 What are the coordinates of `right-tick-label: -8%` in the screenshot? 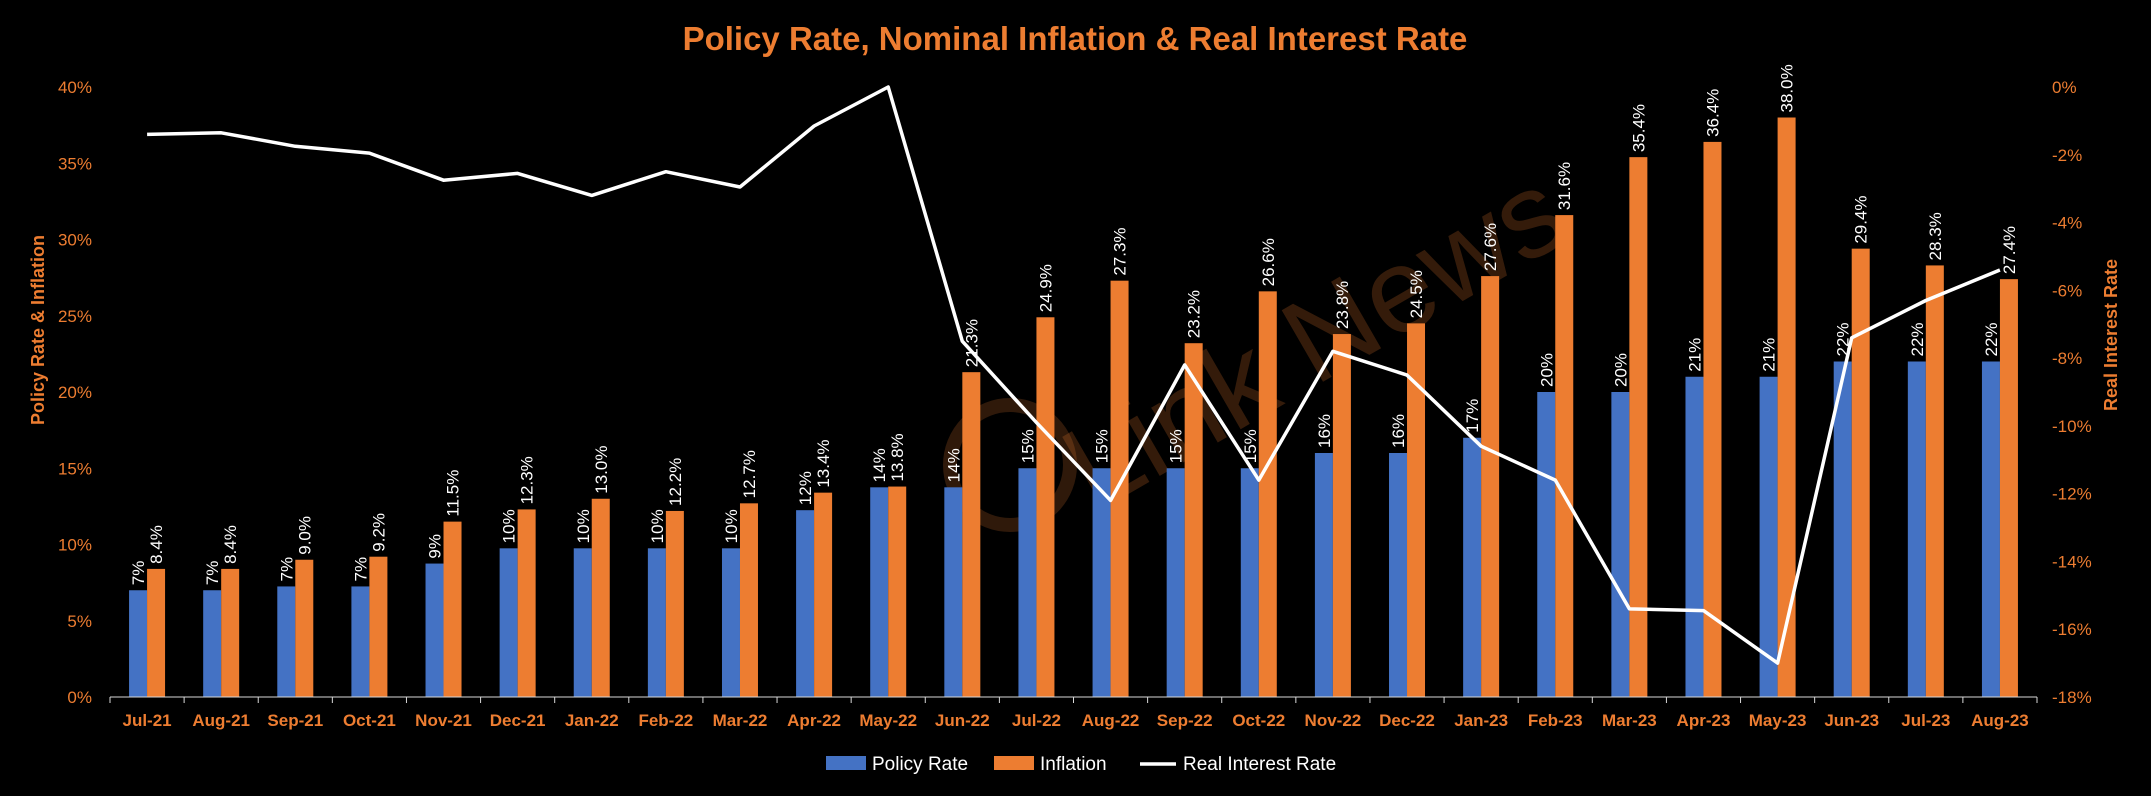 It's located at (2067, 358).